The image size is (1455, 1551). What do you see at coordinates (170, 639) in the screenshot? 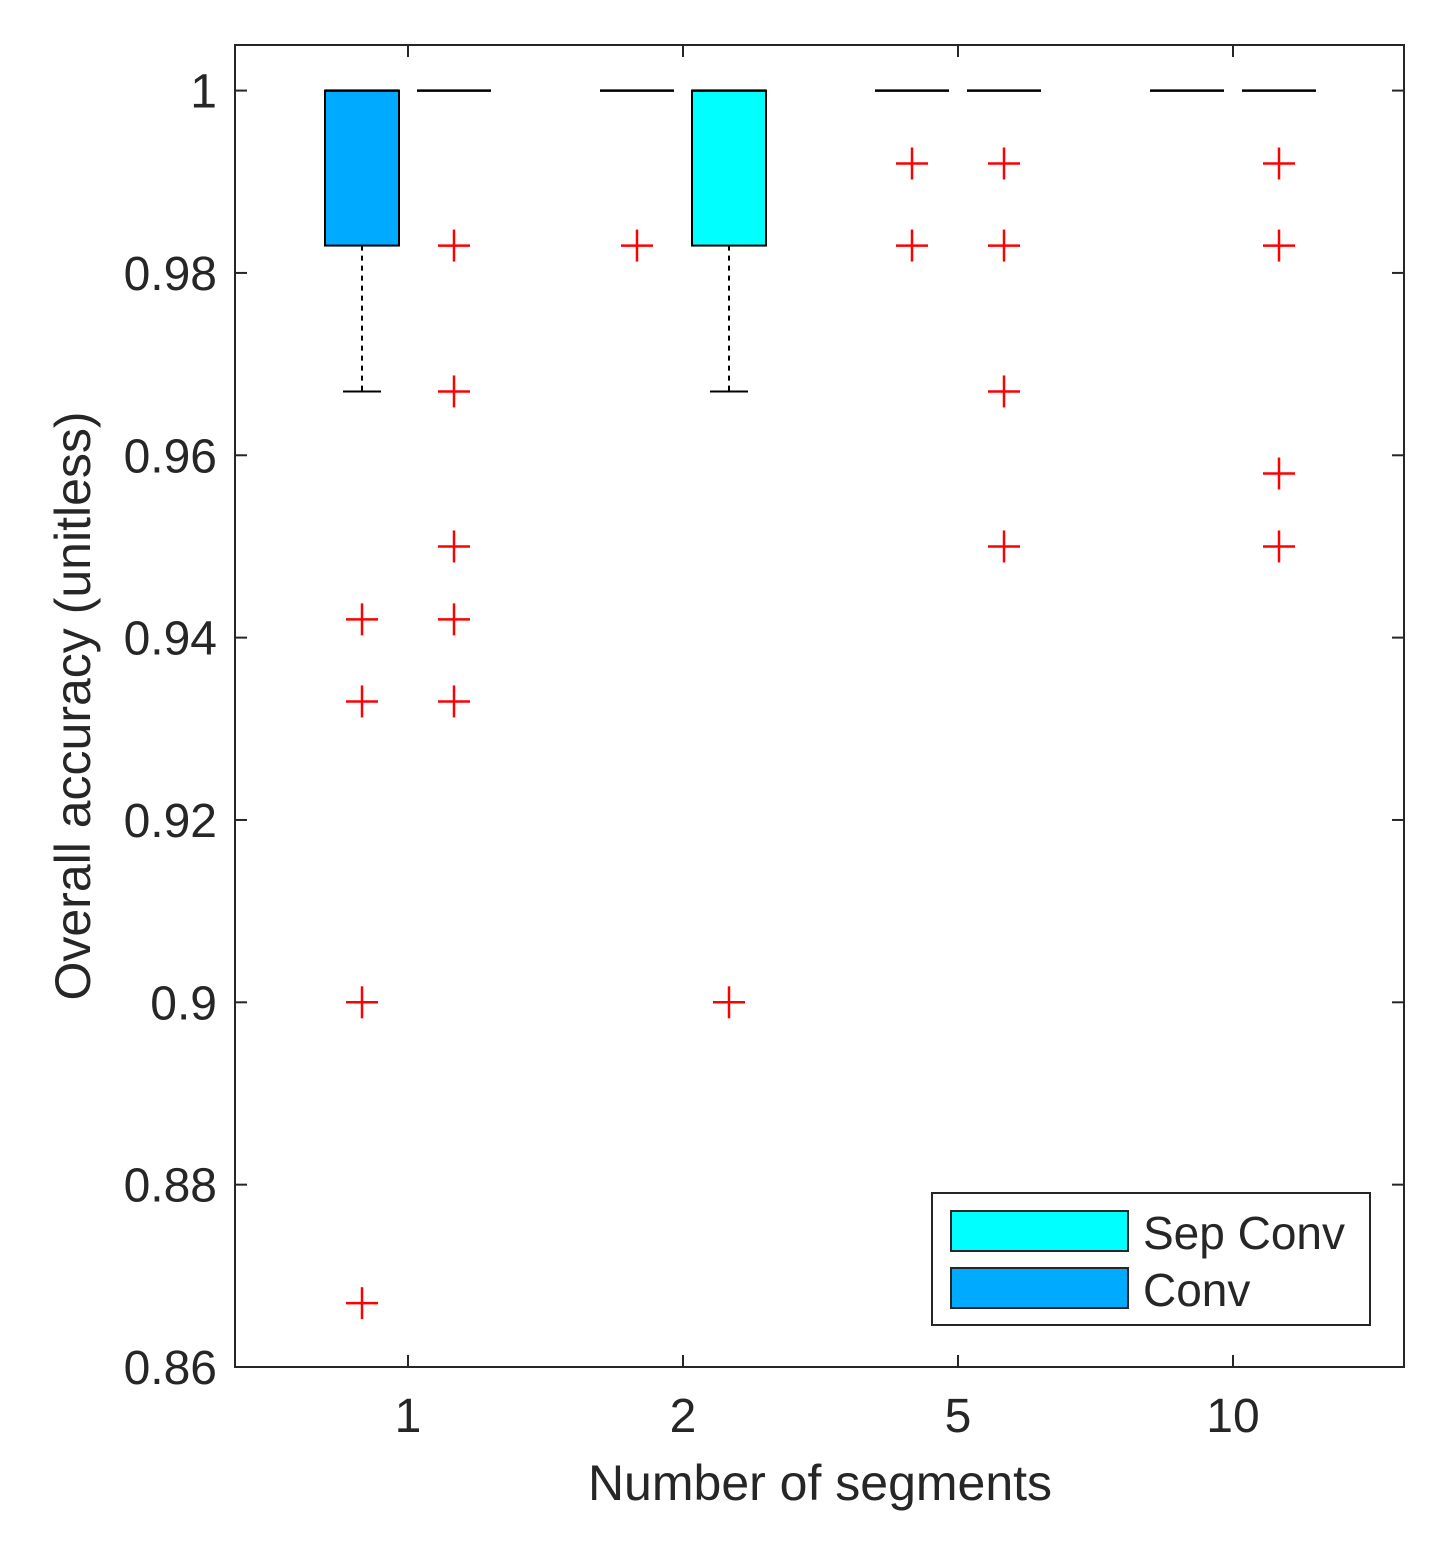
I see `y-tick-label: 0.94` at bounding box center [170, 639].